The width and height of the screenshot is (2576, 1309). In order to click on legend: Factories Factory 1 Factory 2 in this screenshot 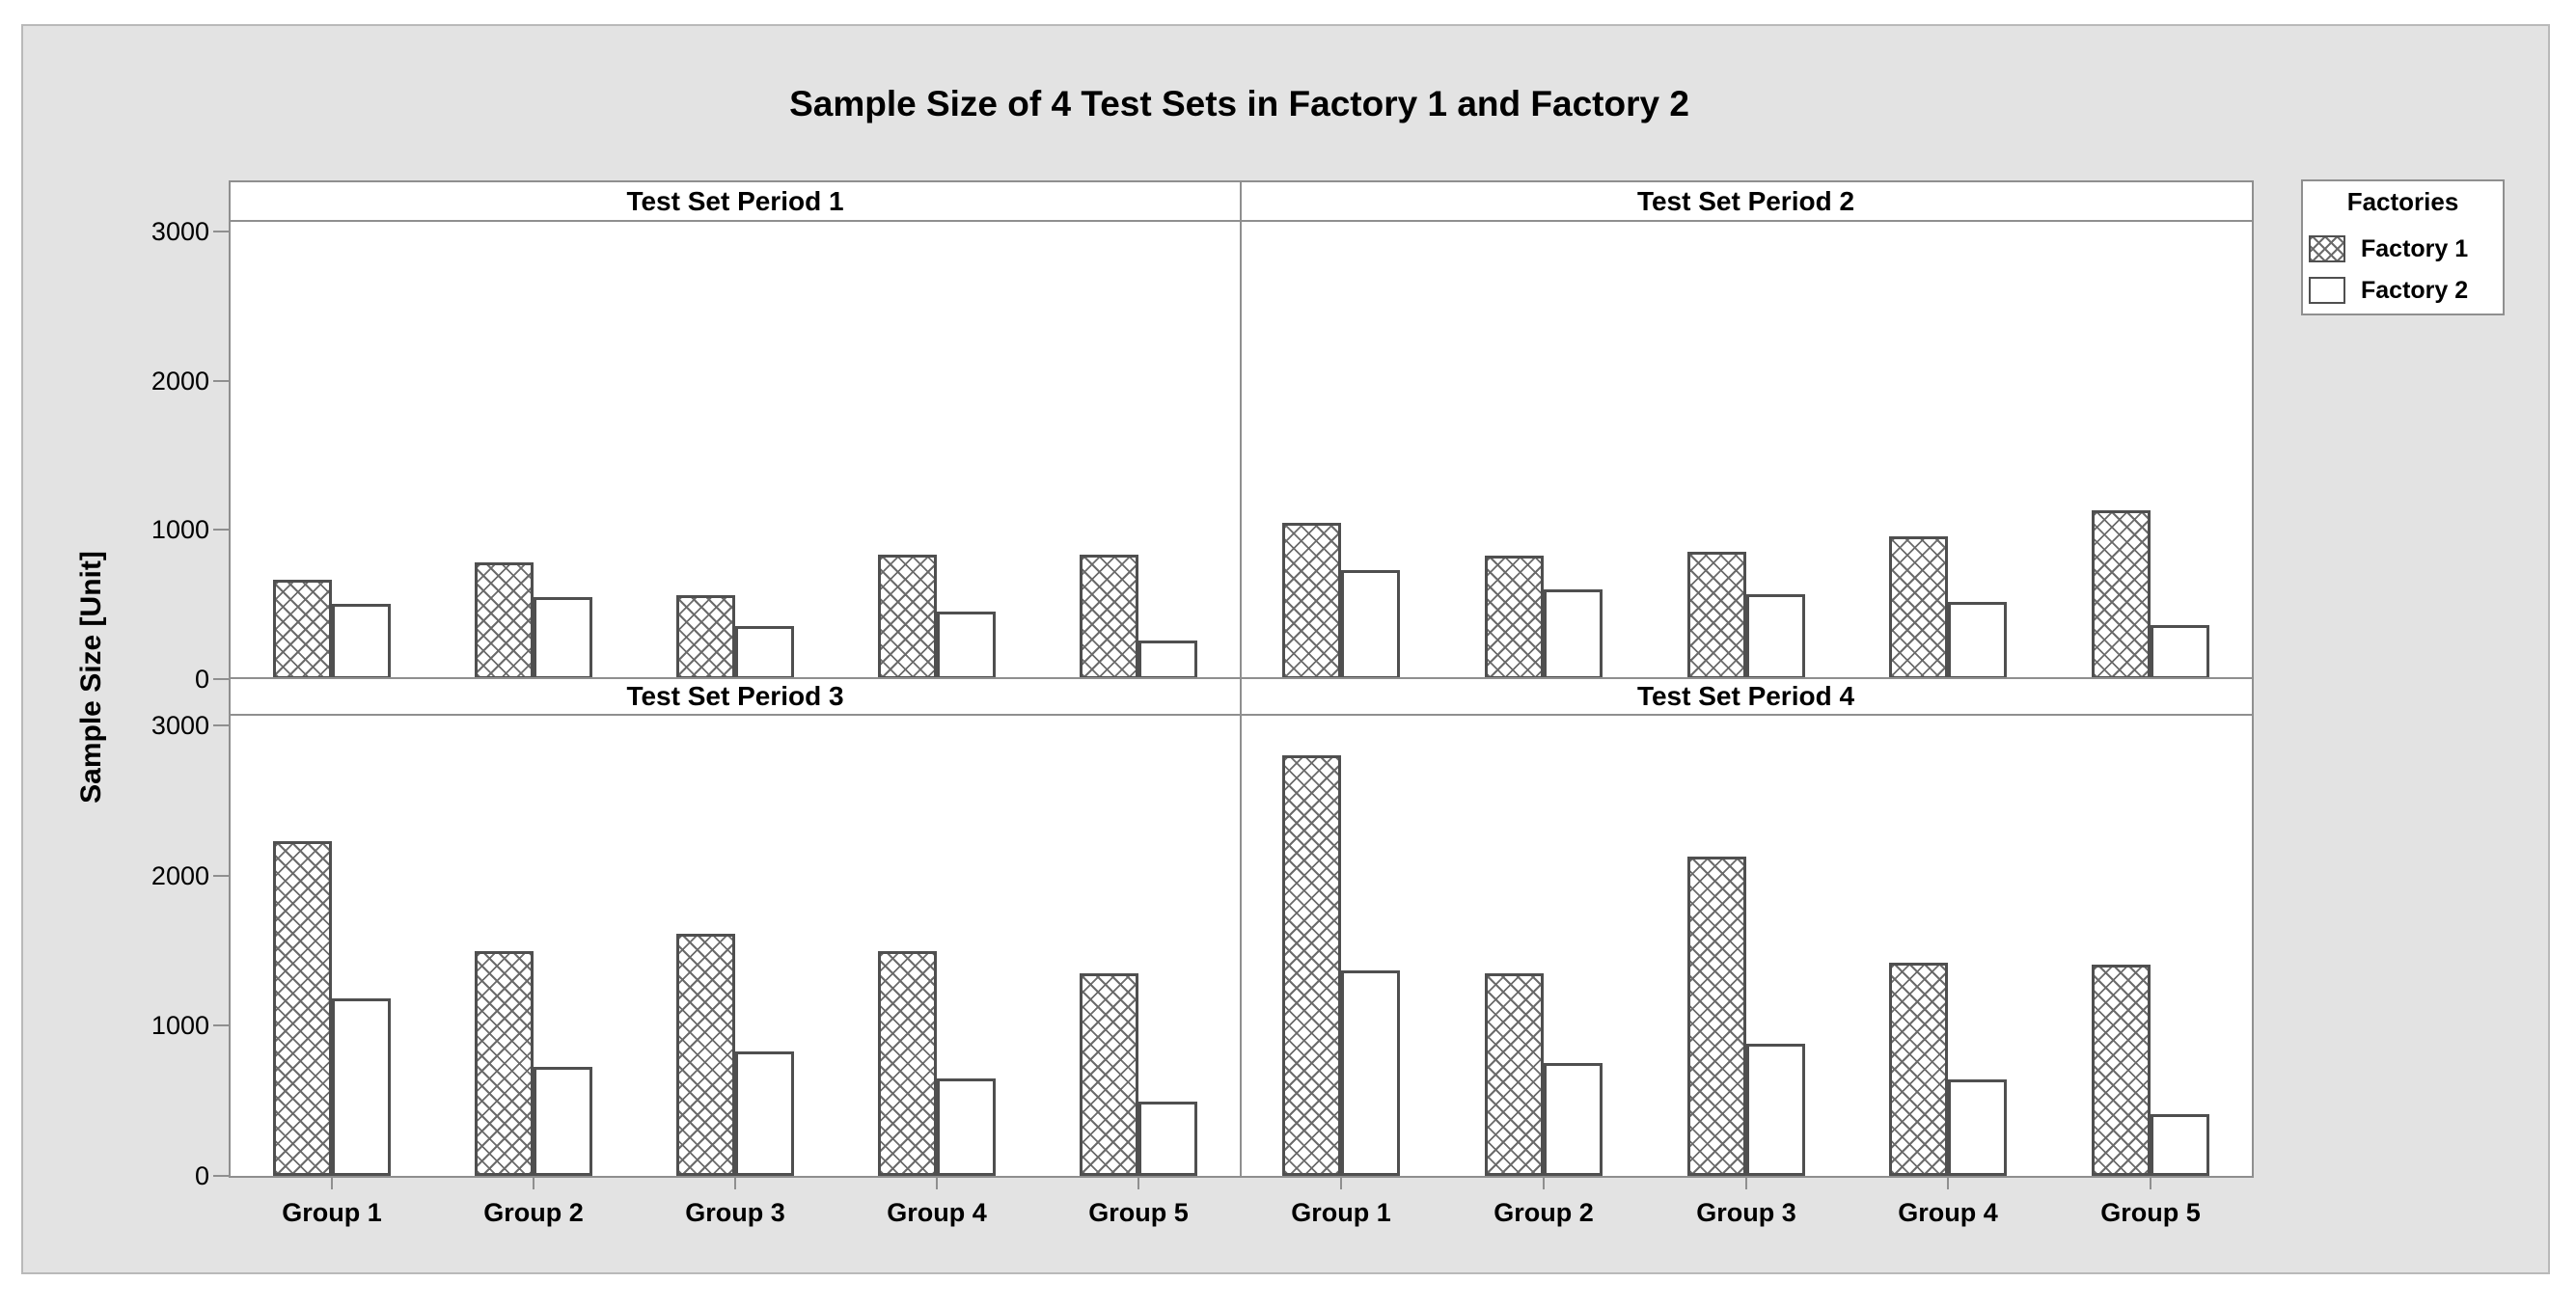, I will do `click(2403, 247)`.